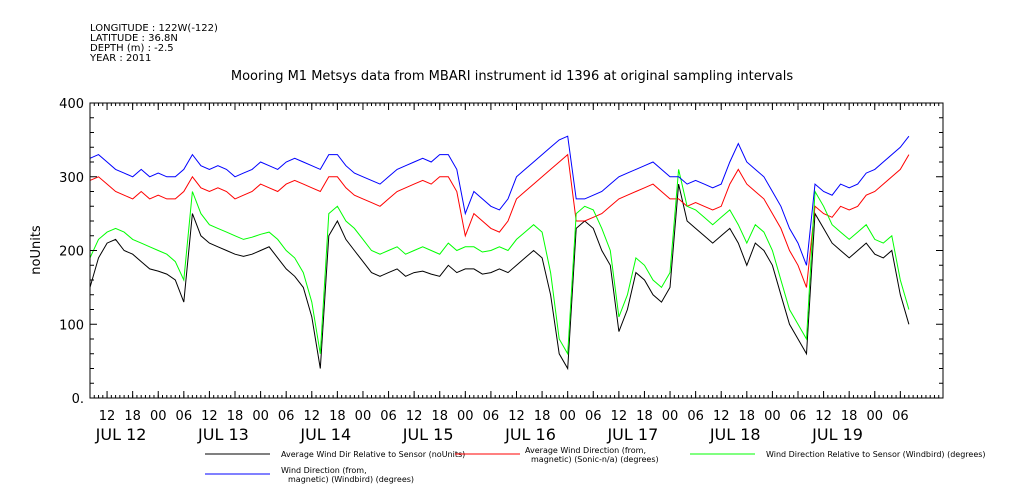 The width and height of the screenshot is (1009, 504). Describe the element at coordinates (71, 252) in the screenshot. I see `y-tick-label: 200` at that location.